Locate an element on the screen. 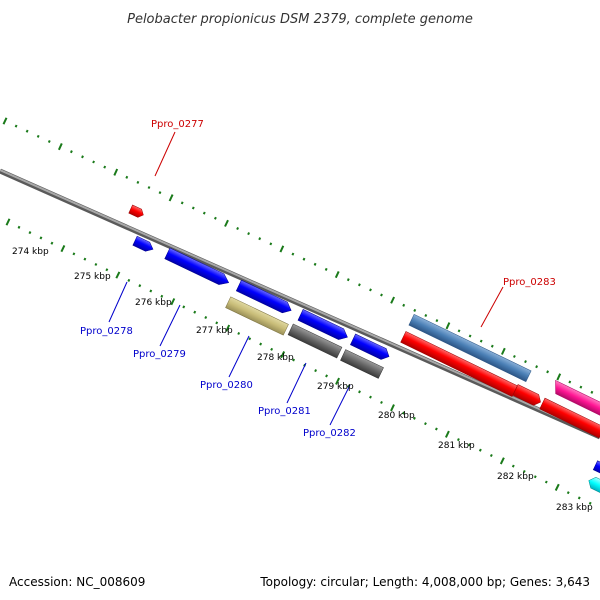 This screenshot has width=600, height=600. gene-label-ppro-0282: Ppro_0282 is located at coordinates (329, 433).